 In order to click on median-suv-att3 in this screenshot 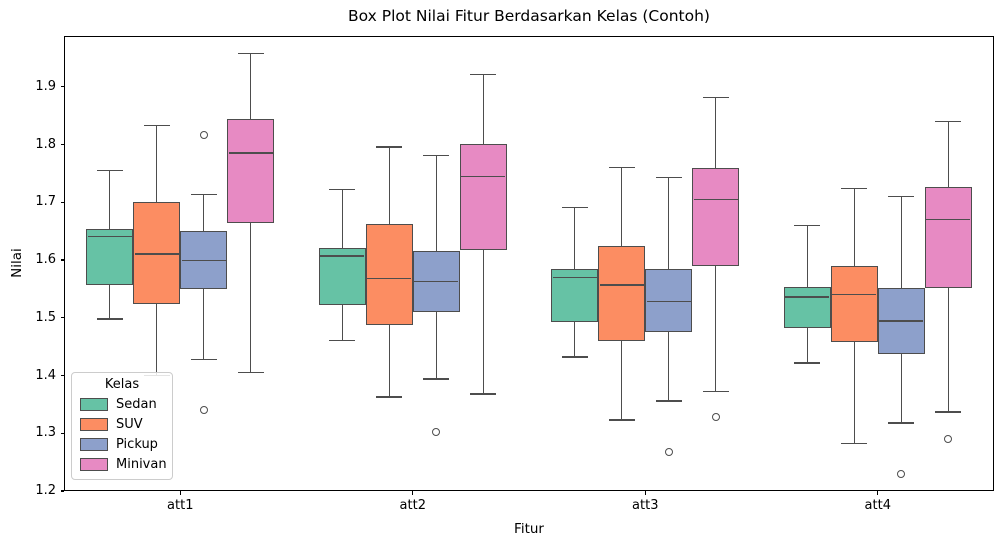, I will do `click(621, 285)`.